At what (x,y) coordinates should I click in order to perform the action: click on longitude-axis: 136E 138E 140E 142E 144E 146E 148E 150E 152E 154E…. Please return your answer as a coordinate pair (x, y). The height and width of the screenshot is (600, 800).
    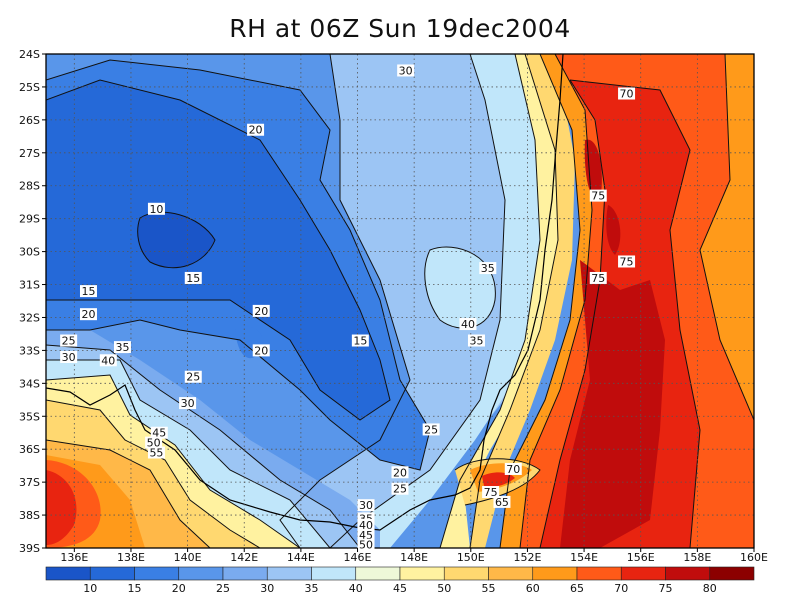
    Looking at the image, I should click on (414, 556).